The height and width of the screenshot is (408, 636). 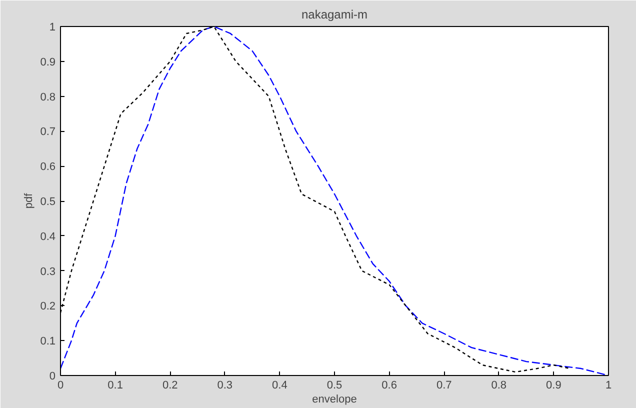 What do you see at coordinates (499, 386) in the screenshot?
I see `x-tick-label: 0.8` at bounding box center [499, 386].